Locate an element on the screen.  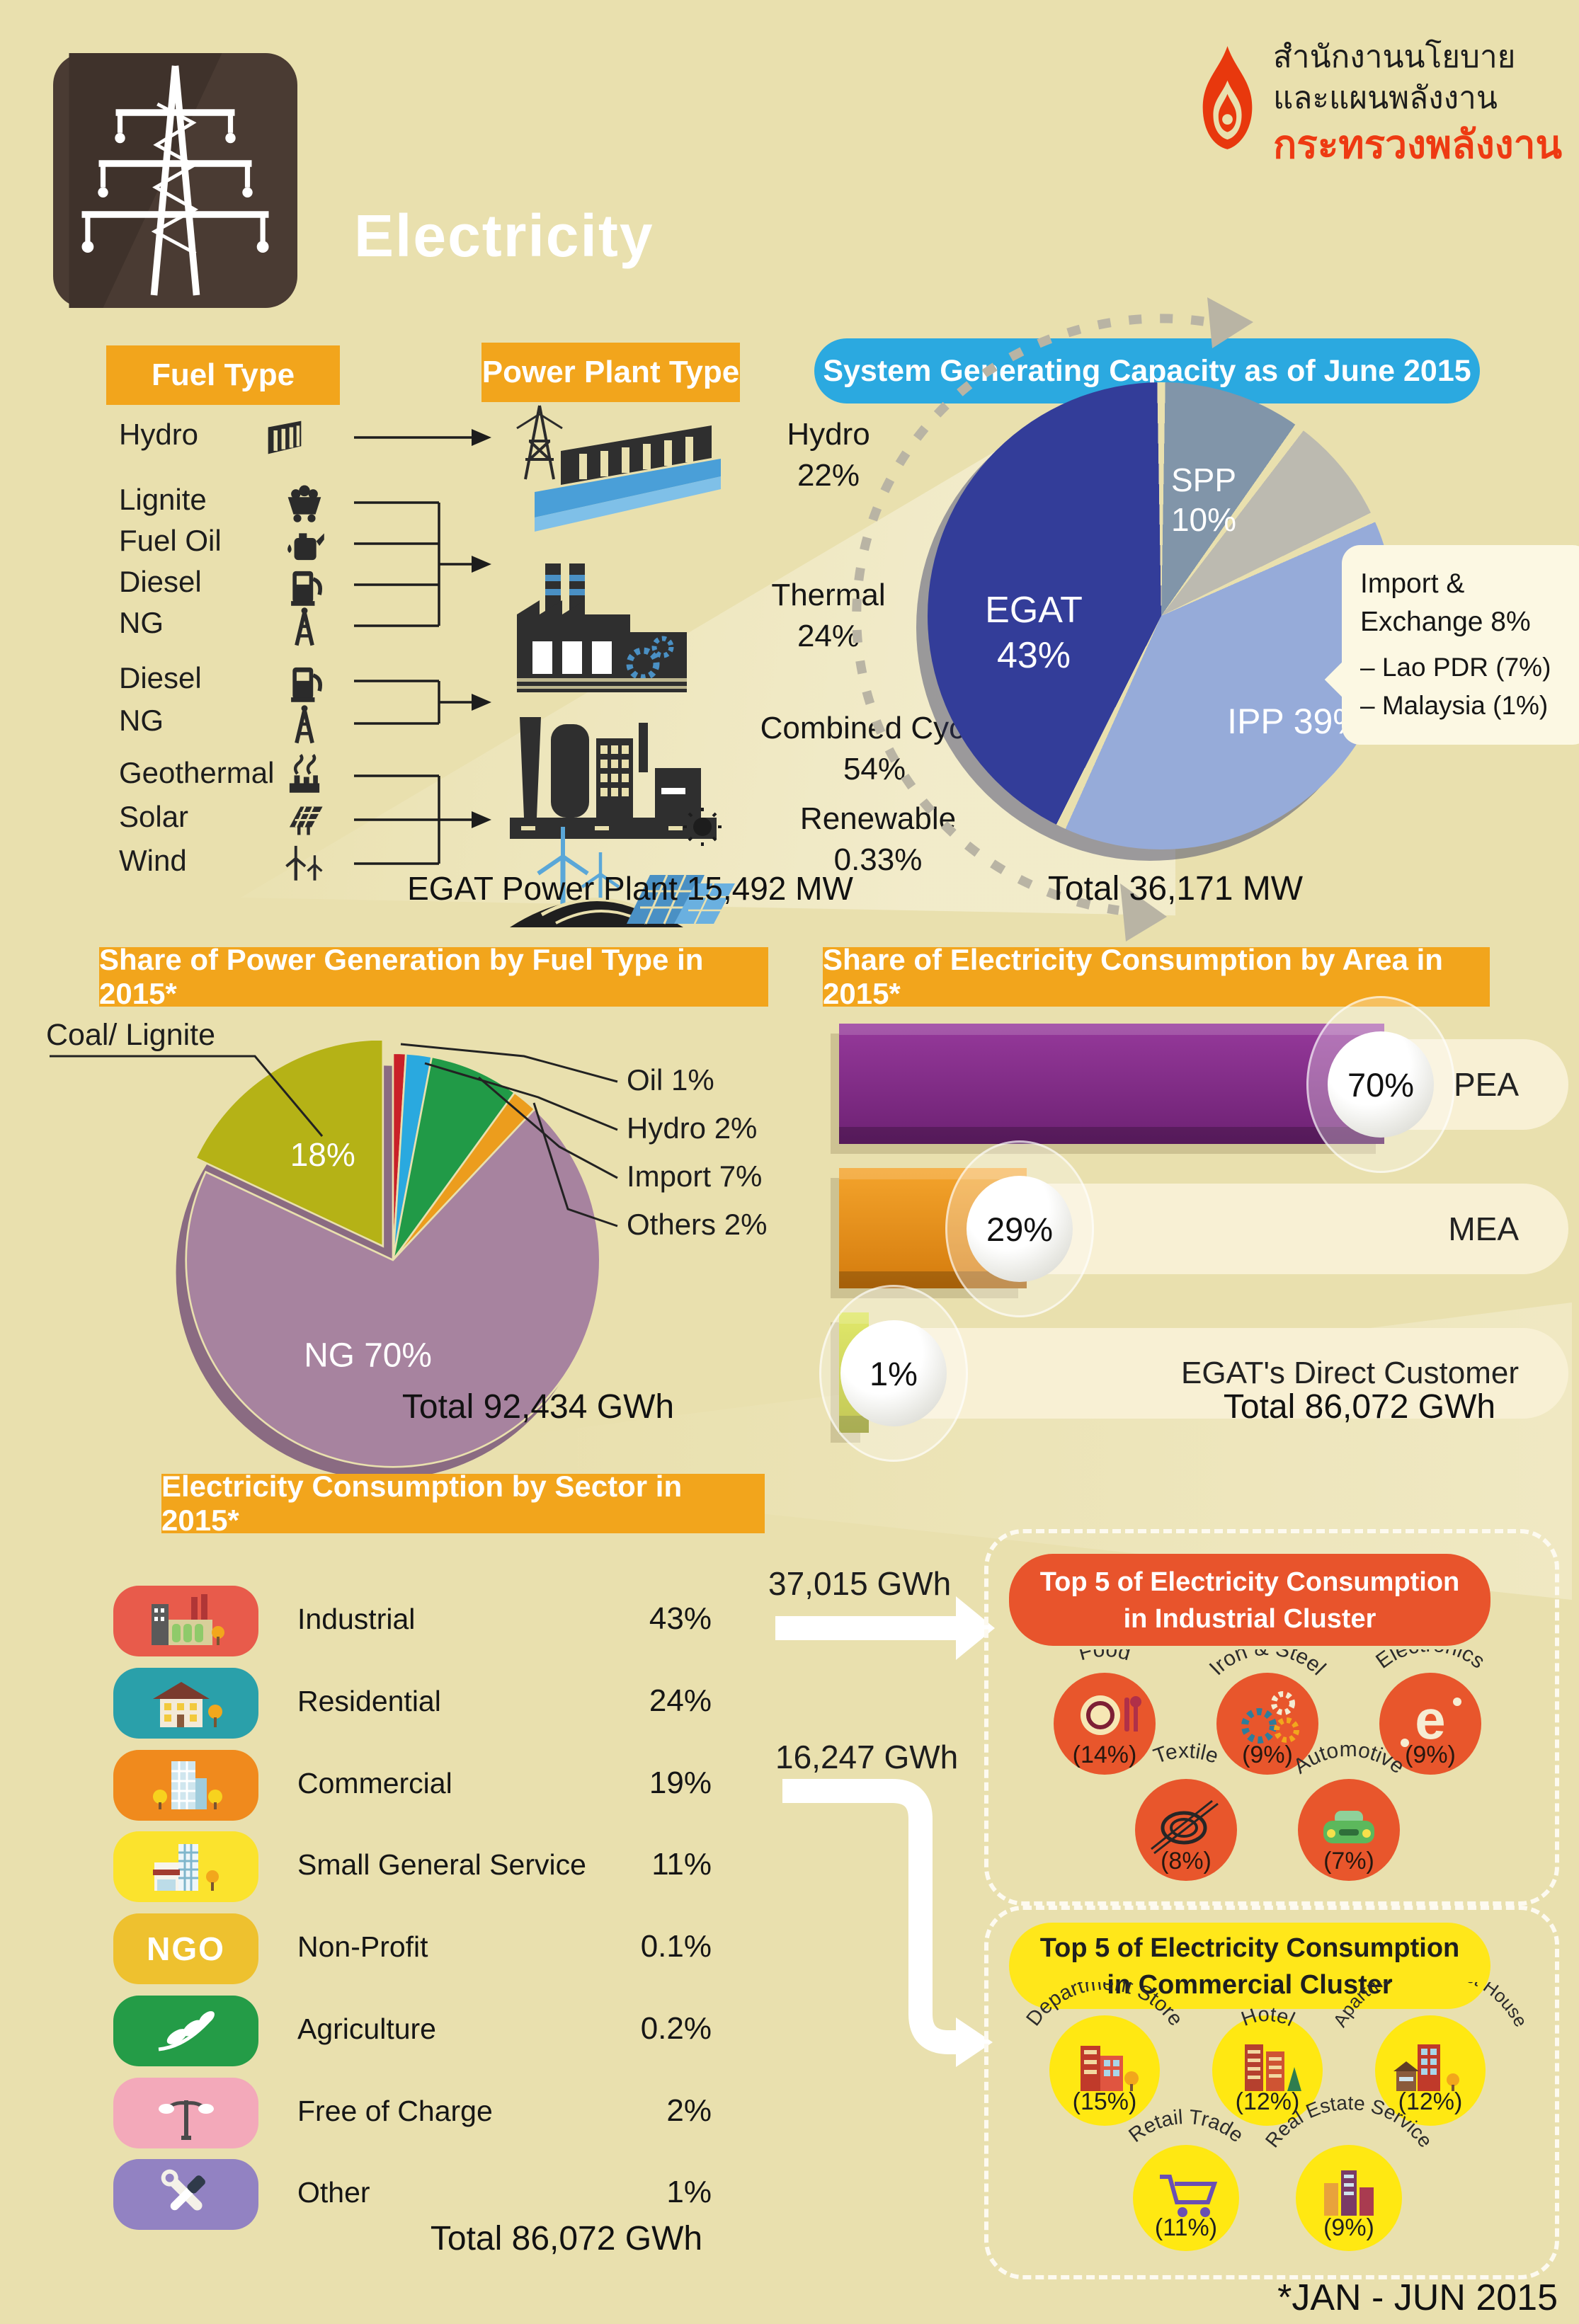
svg-text: Retail Trade is located at coordinates (1186, 2126).